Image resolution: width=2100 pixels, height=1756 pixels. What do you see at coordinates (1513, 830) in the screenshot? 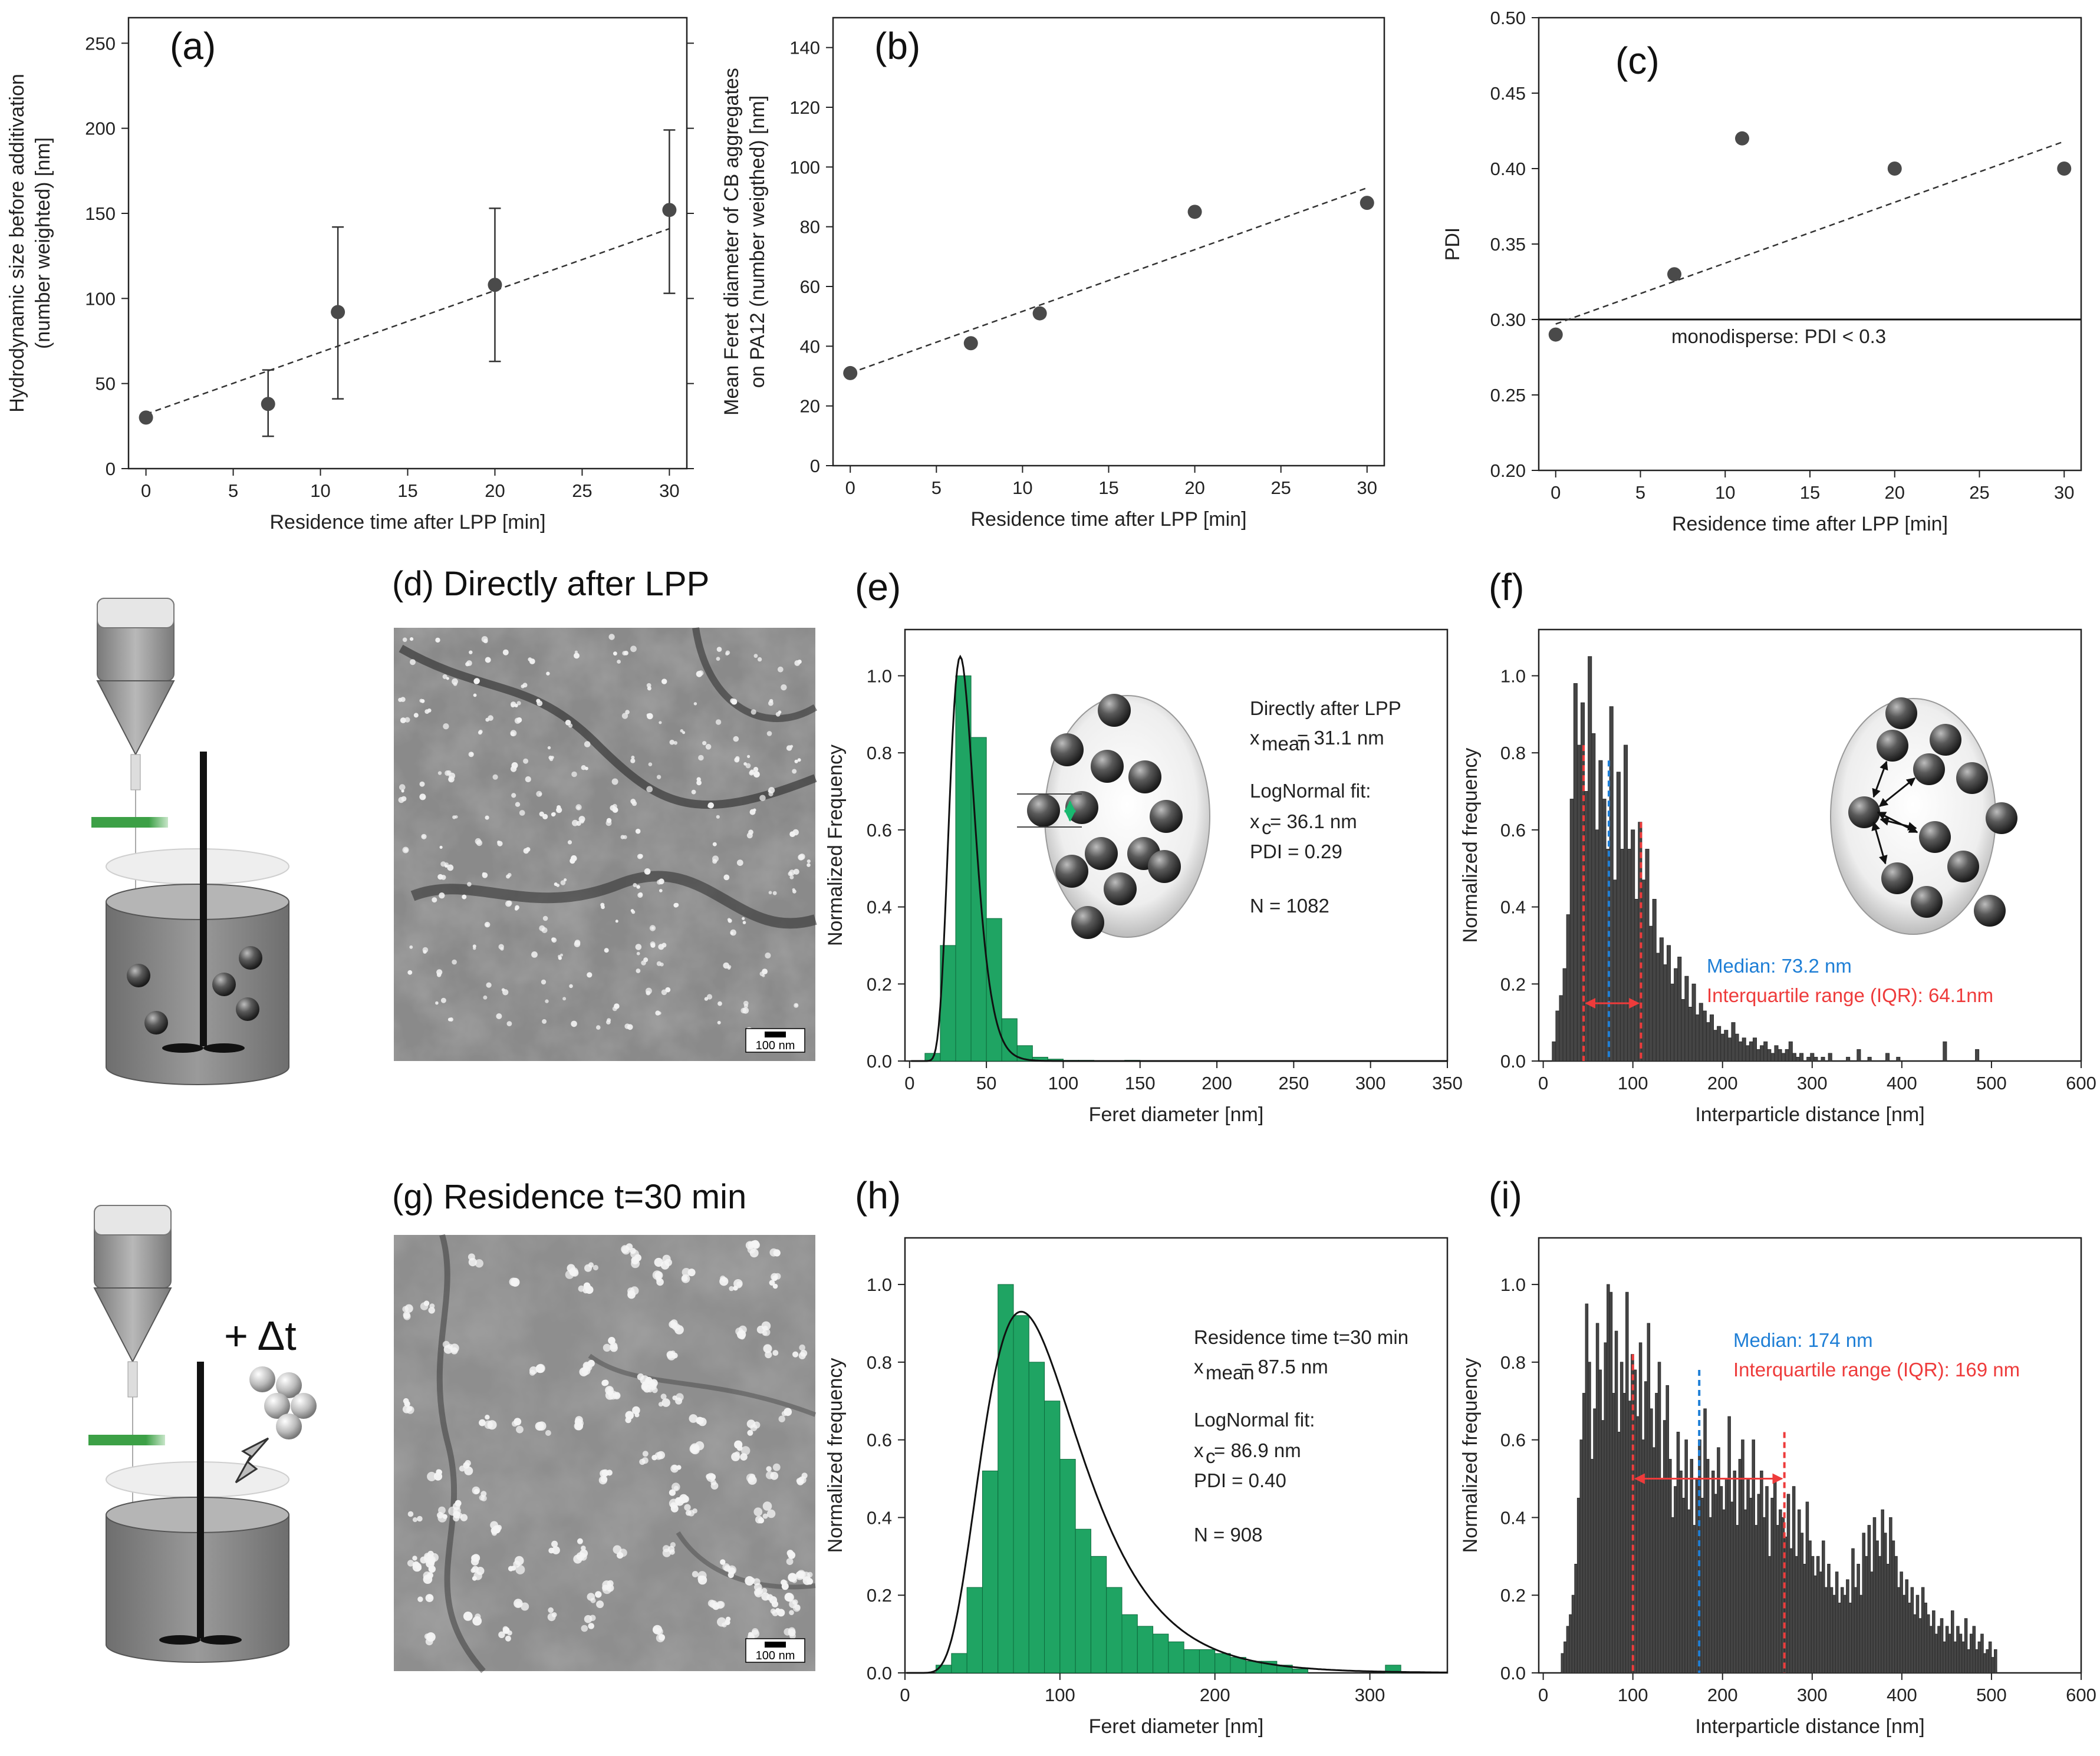
I see `y-tick-label: 0.6` at bounding box center [1513, 830].